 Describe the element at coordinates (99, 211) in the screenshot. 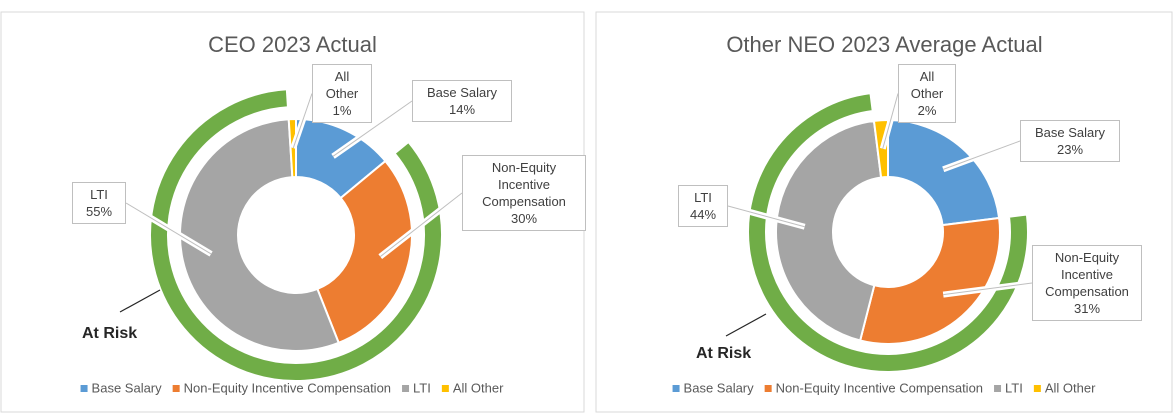

I see `label-value: 55%` at that location.